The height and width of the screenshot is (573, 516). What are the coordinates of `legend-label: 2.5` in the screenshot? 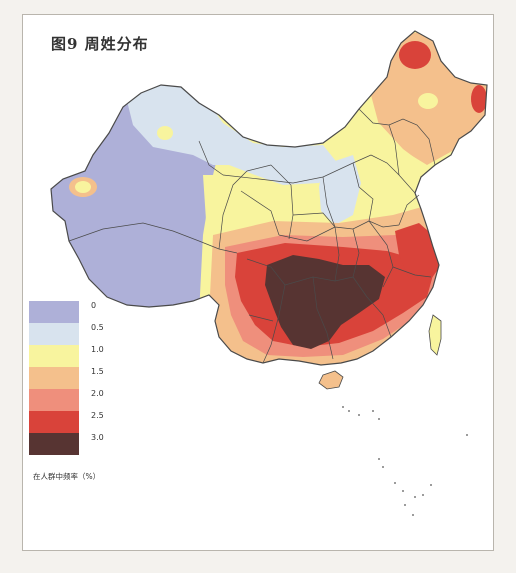 It's located at (97, 415).